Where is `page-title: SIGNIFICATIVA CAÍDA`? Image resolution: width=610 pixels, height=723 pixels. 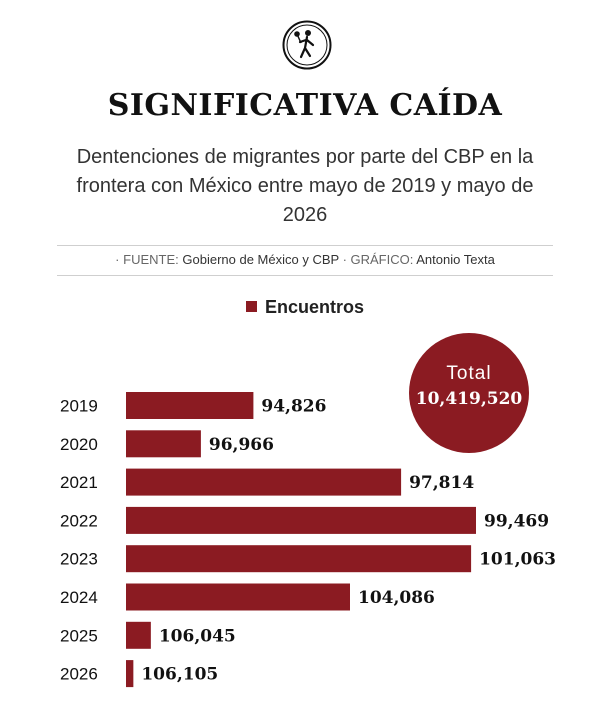
page-title: SIGNIFICATIVA CAÍDA is located at coordinates (305, 105).